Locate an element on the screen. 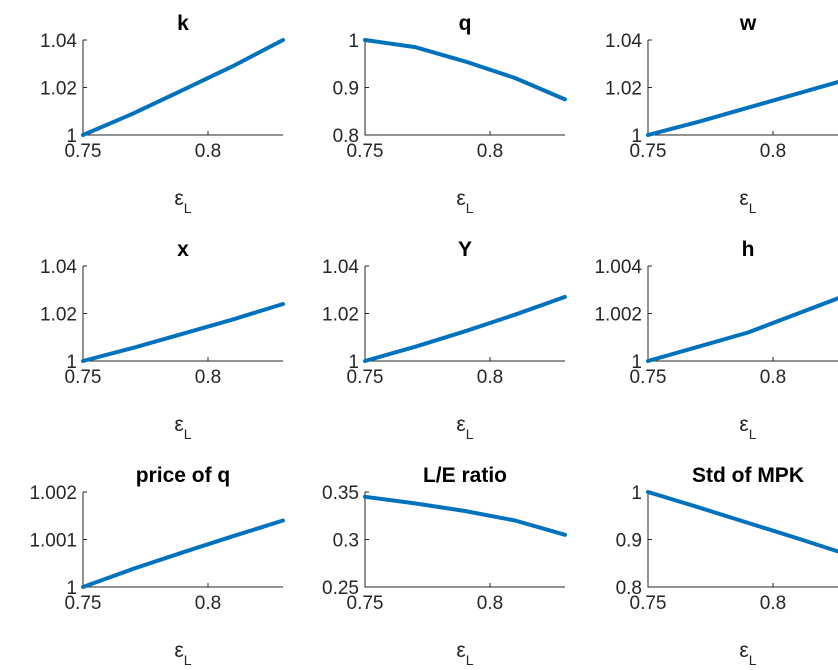 Image resolution: width=838 pixels, height=670 pixels. panel-4: 1 1.02 1.04 0.75 0.8 YεL is located at coordinates (444, 340).